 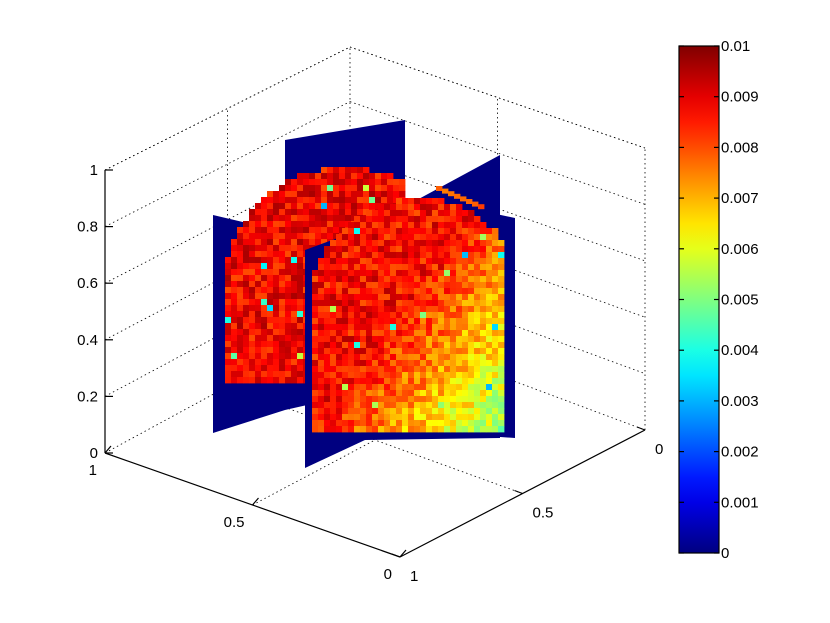 I want to click on colorbar-tick-label: 0.004, so click(x=740, y=350).